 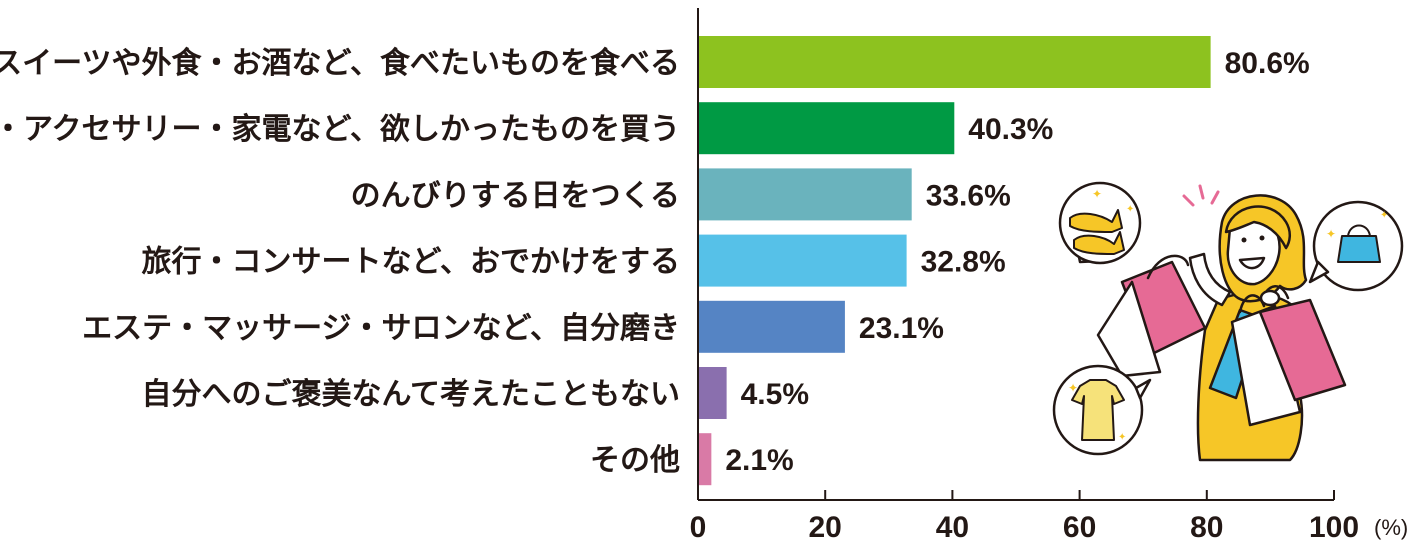 What do you see at coordinates (1267, 63) in the screenshot?
I see `value-label: 80.6%` at bounding box center [1267, 63].